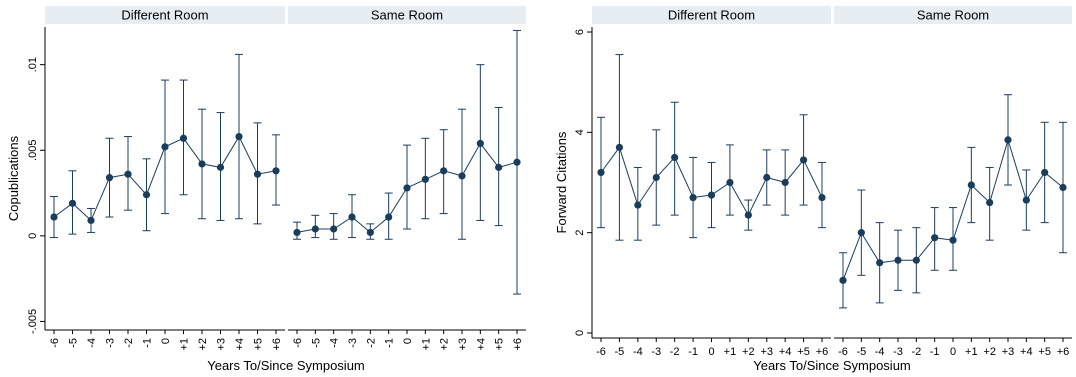 This screenshot has height=377, width=1076. Describe the element at coordinates (407, 15) in the screenshot. I see `panel-title: Same Room` at that location.